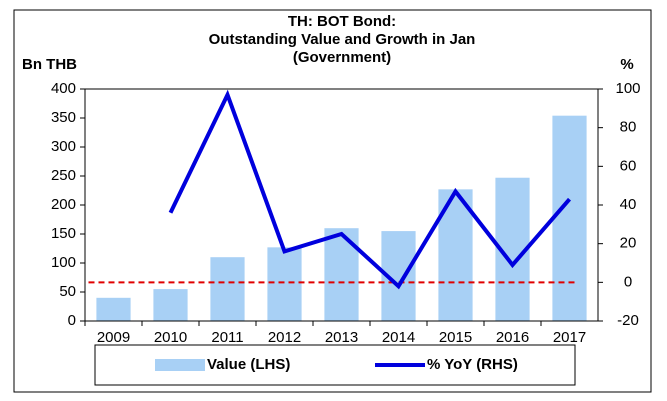 The image size is (667, 401). What do you see at coordinates (180, 365) in the screenshot?
I see `legend-swatch` at bounding box center [180, 365].